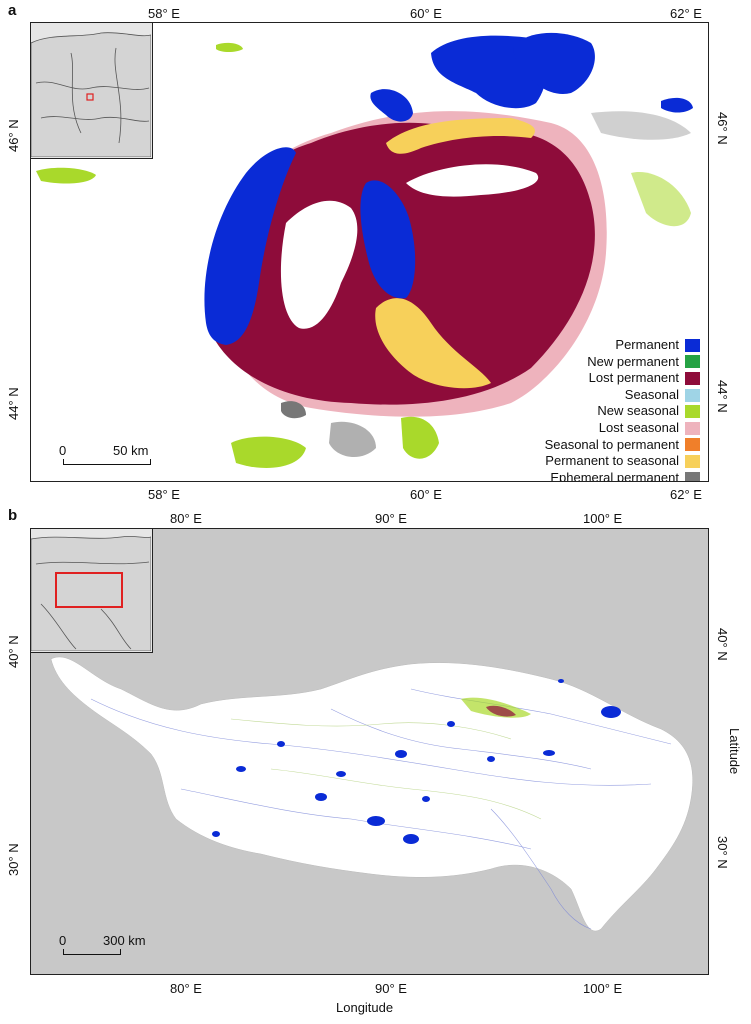 Image resolution: width=751 pixels, height=1024 pixels. What do you see at coordinates (638, 427) in the screenshot?
I see `legend-label: Lost seasonal` at bounding box center [638, 427].